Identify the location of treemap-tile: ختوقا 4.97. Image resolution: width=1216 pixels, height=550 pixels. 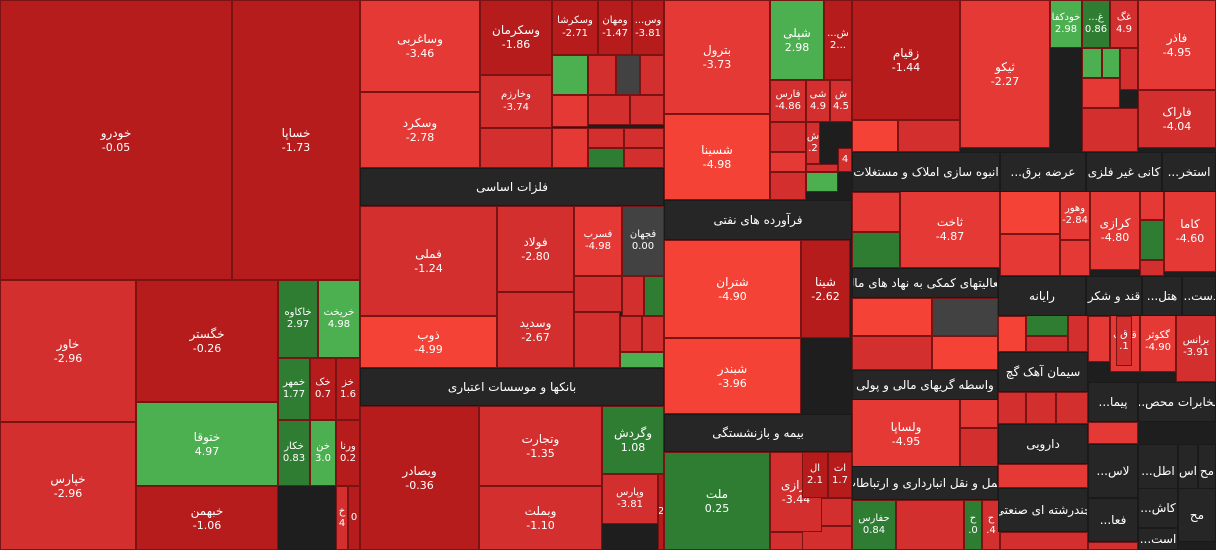
(207, 444).